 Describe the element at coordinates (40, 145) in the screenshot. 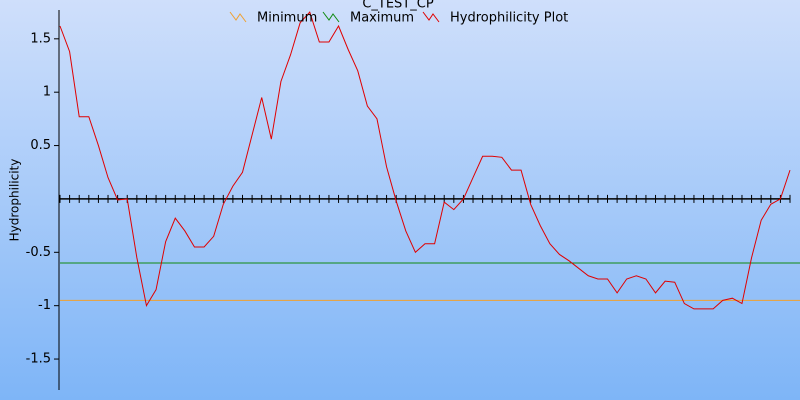

I see `y-tick-label: 0.5` at that location.